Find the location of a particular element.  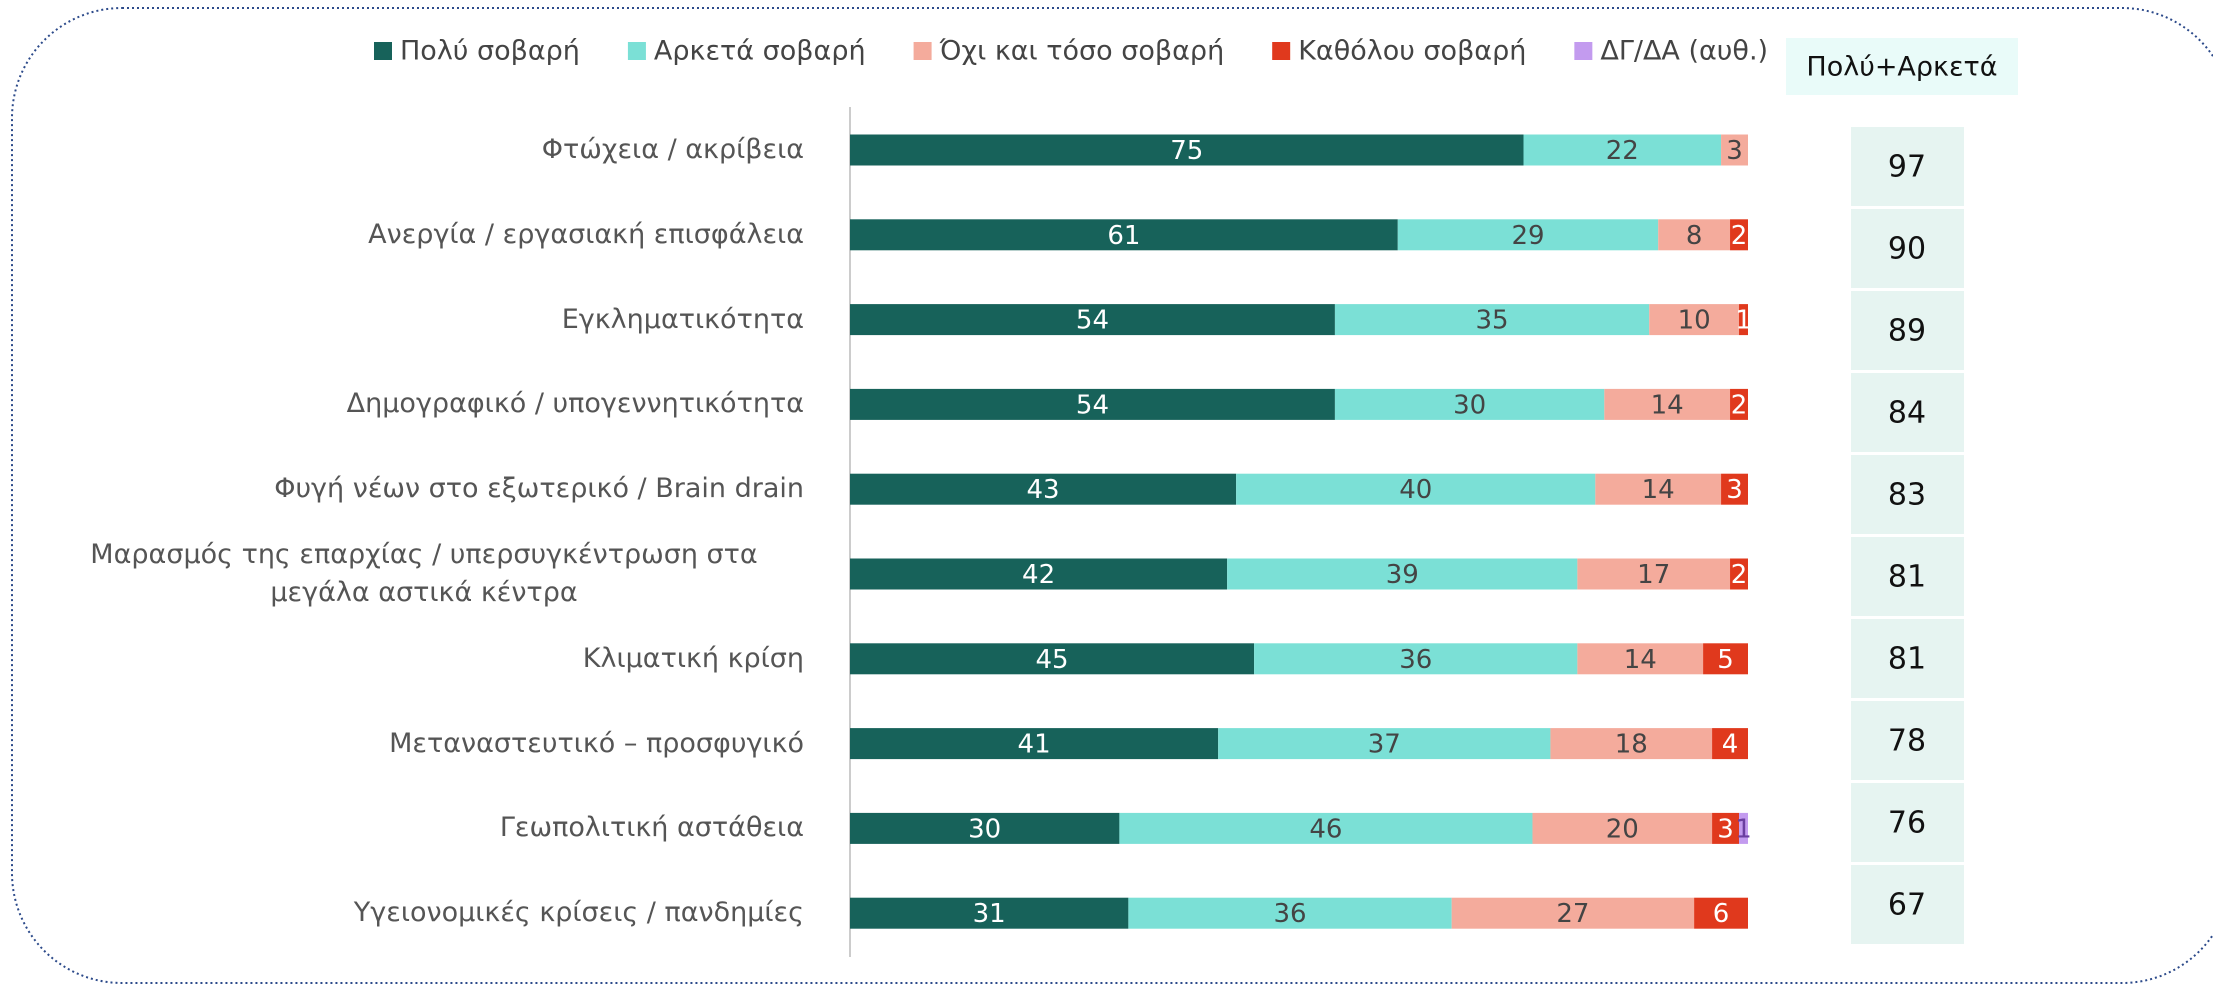

data-label: 46 is located at coordinates (1325, 829).